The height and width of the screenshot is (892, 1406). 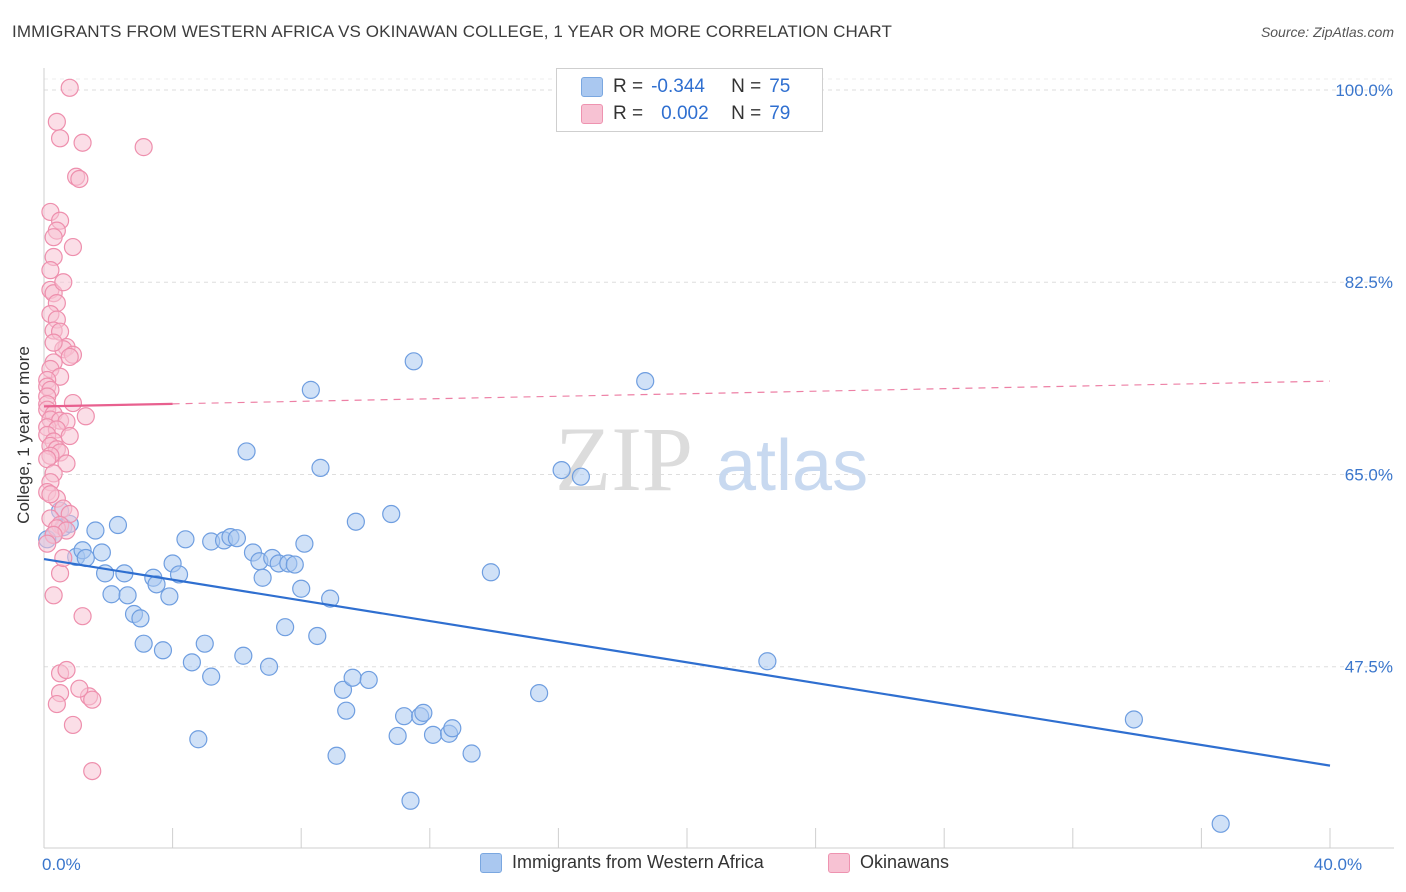 I want to click on legend-item-okinawans: Okinawans, so click(x=888, y=862).